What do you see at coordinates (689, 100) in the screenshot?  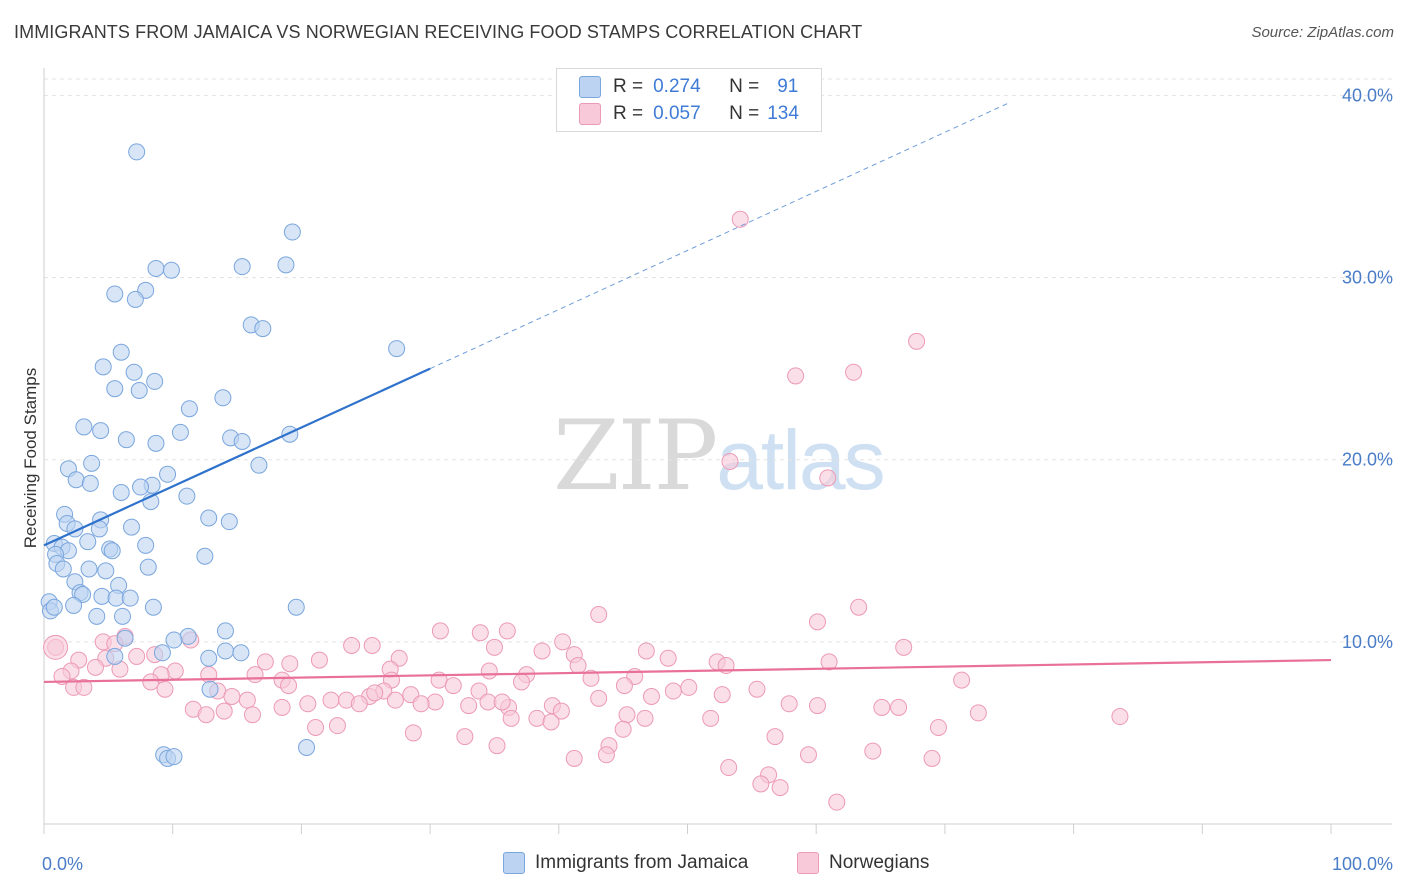 I see `stats-legend: R = 0.274 N = 91 R = 0.057 N = 134` at bounding box center [689, 100].